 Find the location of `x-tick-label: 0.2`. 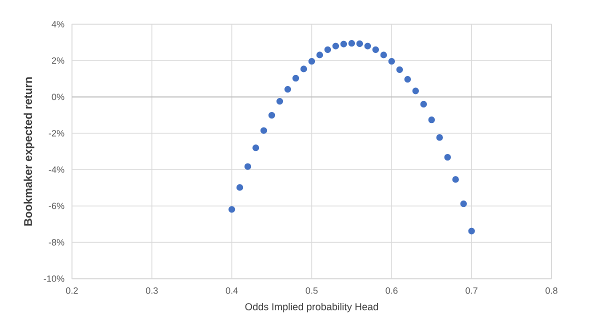

x-tick-label: 0.2 is located at coordinates (72, 291).